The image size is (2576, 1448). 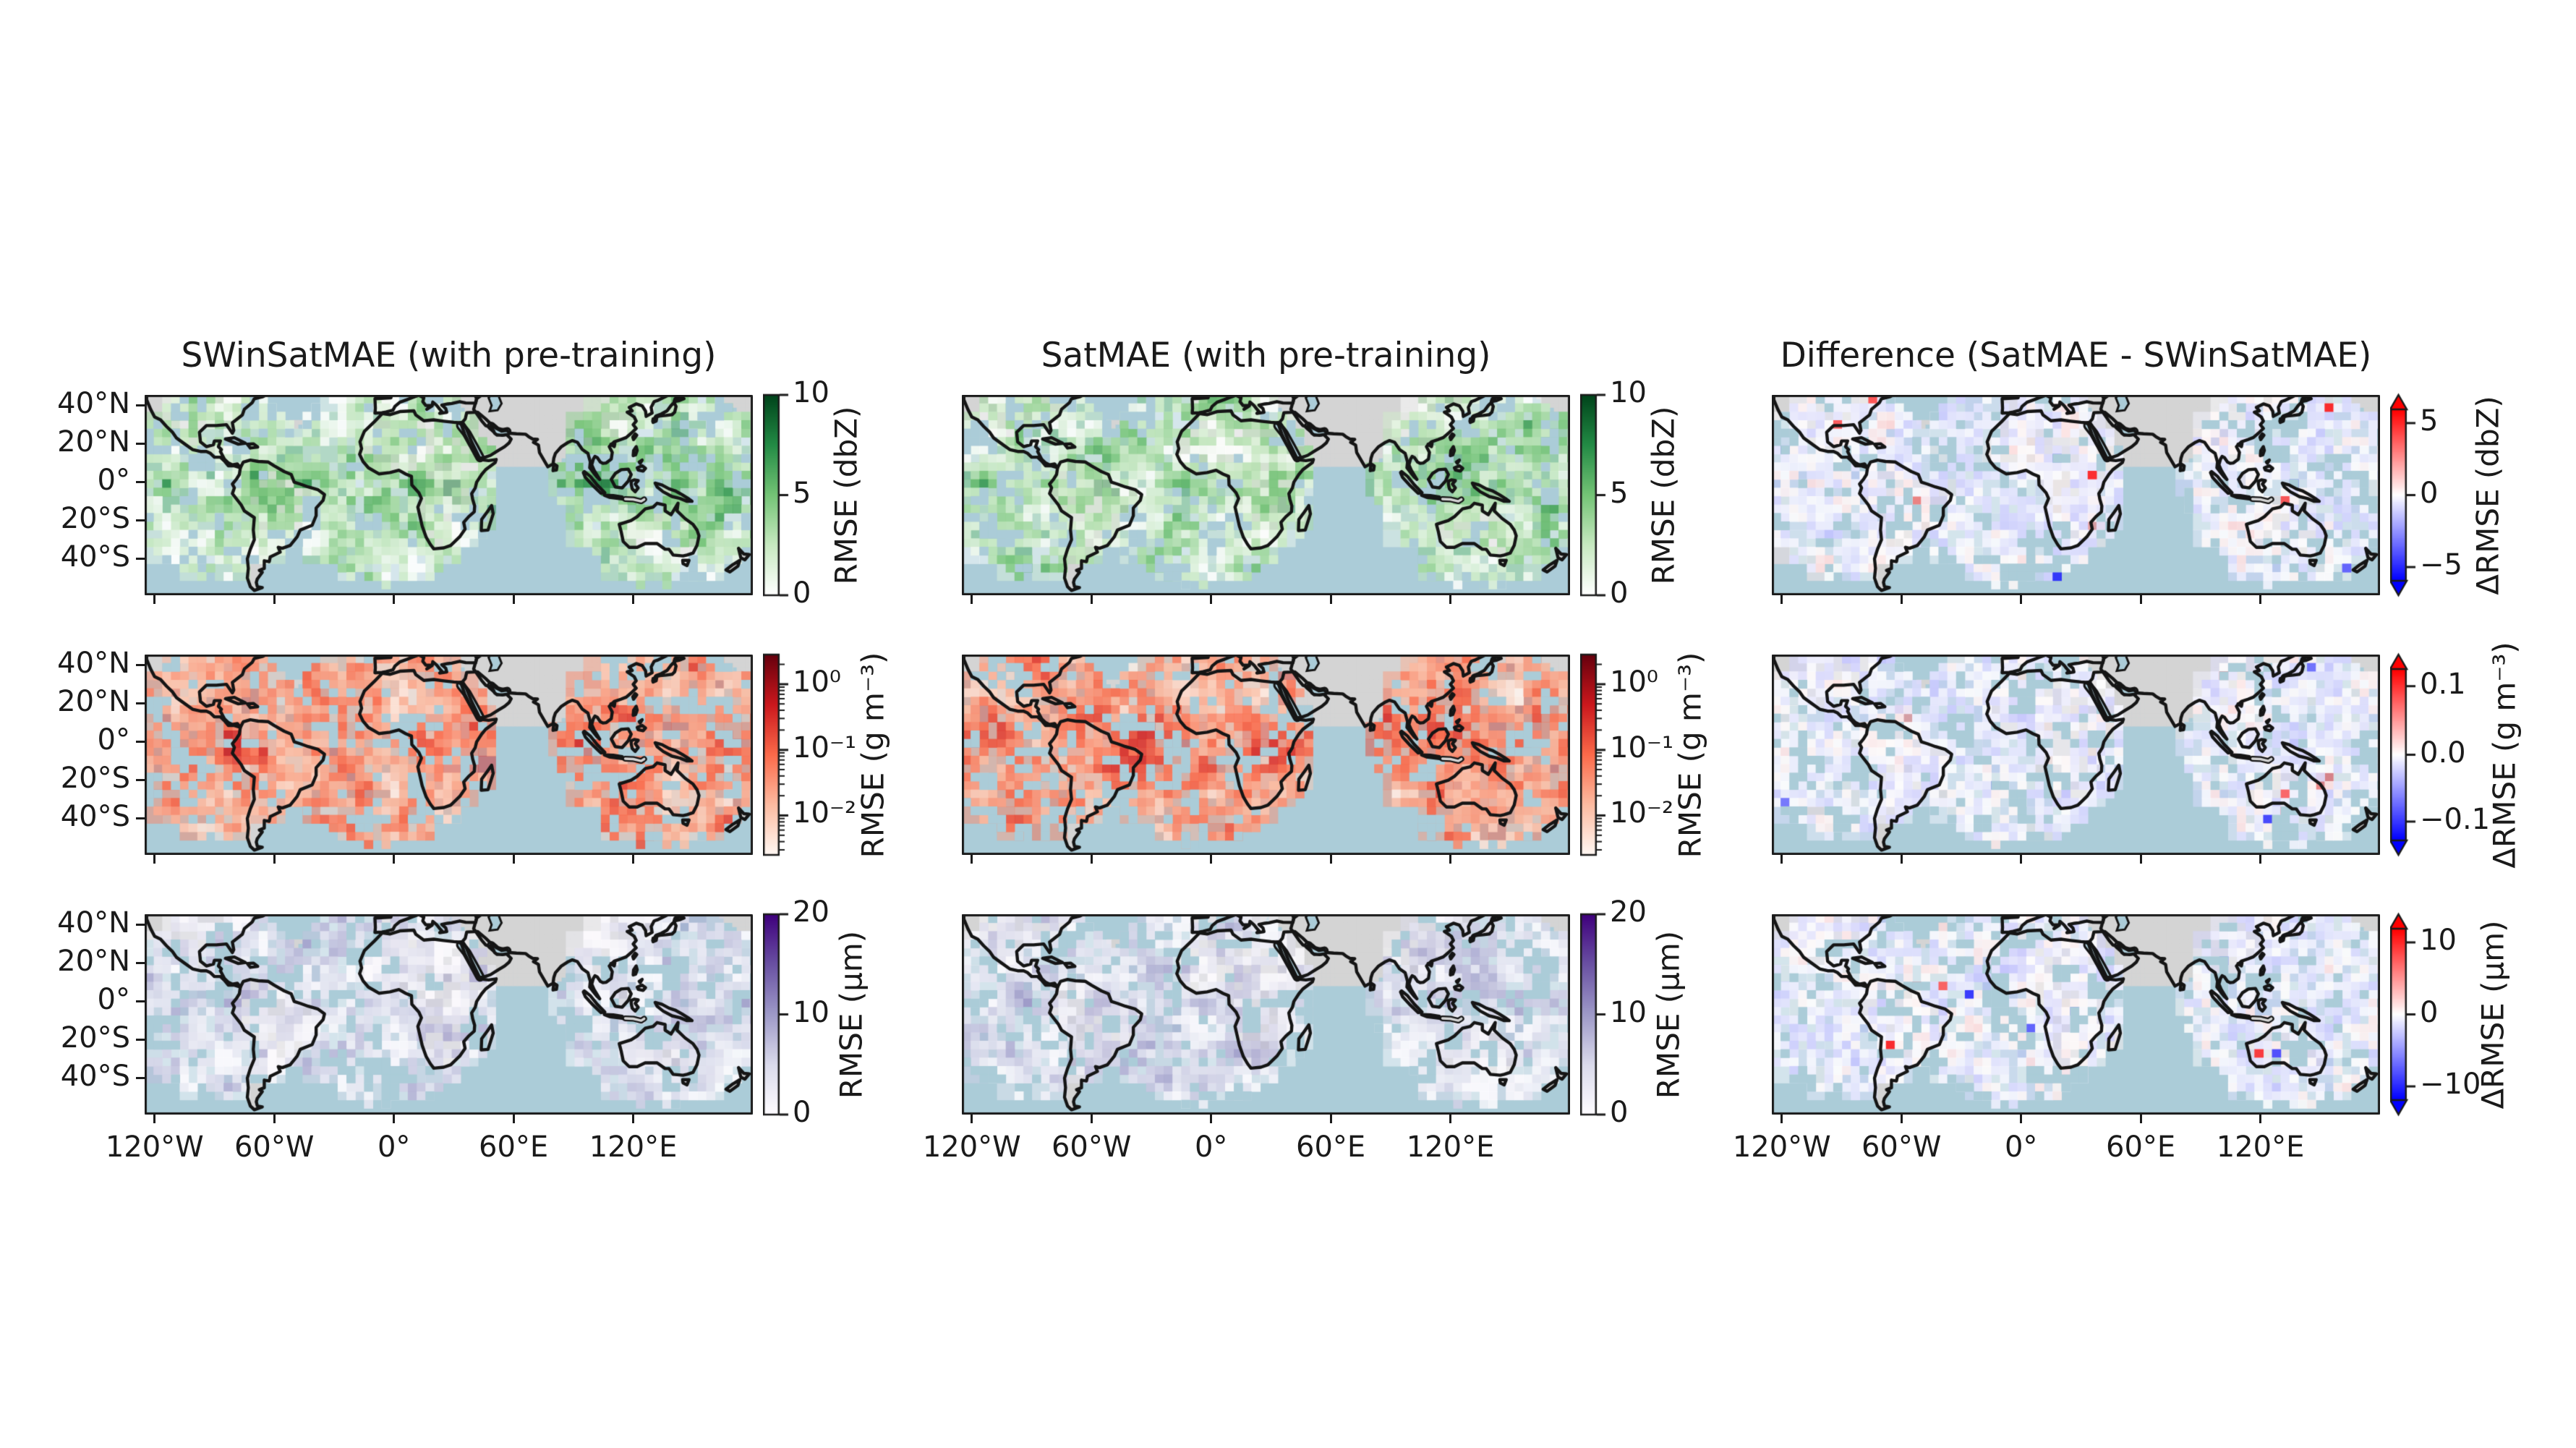 What do you see at coordinates (1266, 755) in the screenshot?
I see `map-canvas-row2-col2` at bounding box center [1266, 755].